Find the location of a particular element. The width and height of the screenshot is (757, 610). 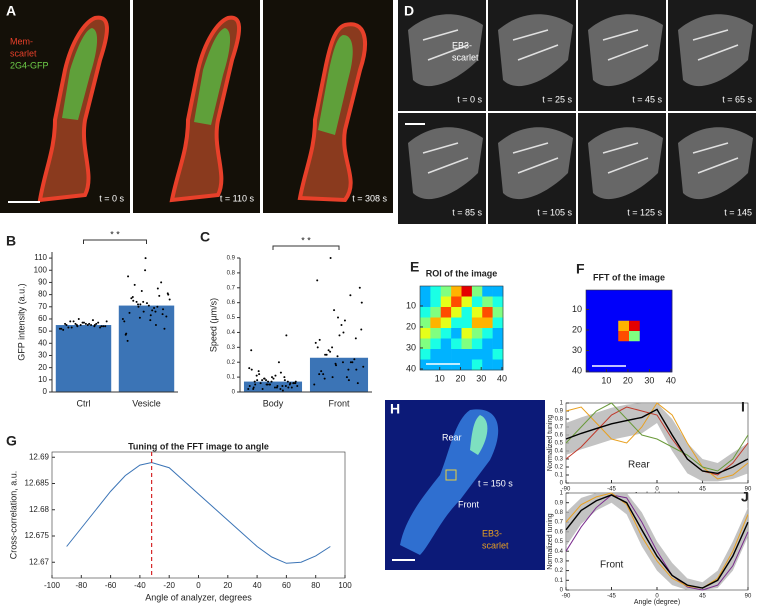

x-tick-label: 40 is located at coordinates (502, 378).